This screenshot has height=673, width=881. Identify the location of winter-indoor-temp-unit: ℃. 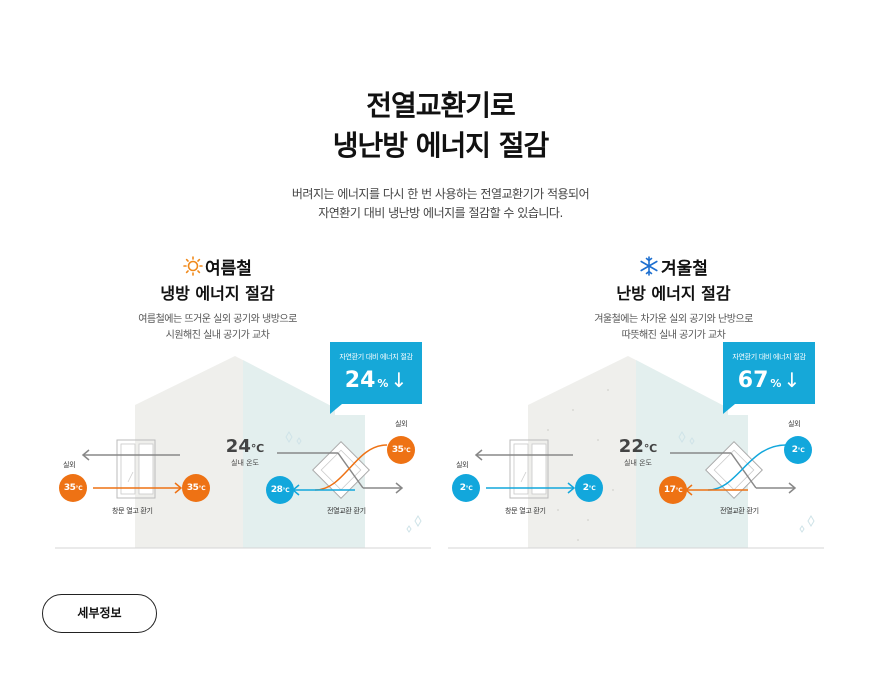
(650, 448).